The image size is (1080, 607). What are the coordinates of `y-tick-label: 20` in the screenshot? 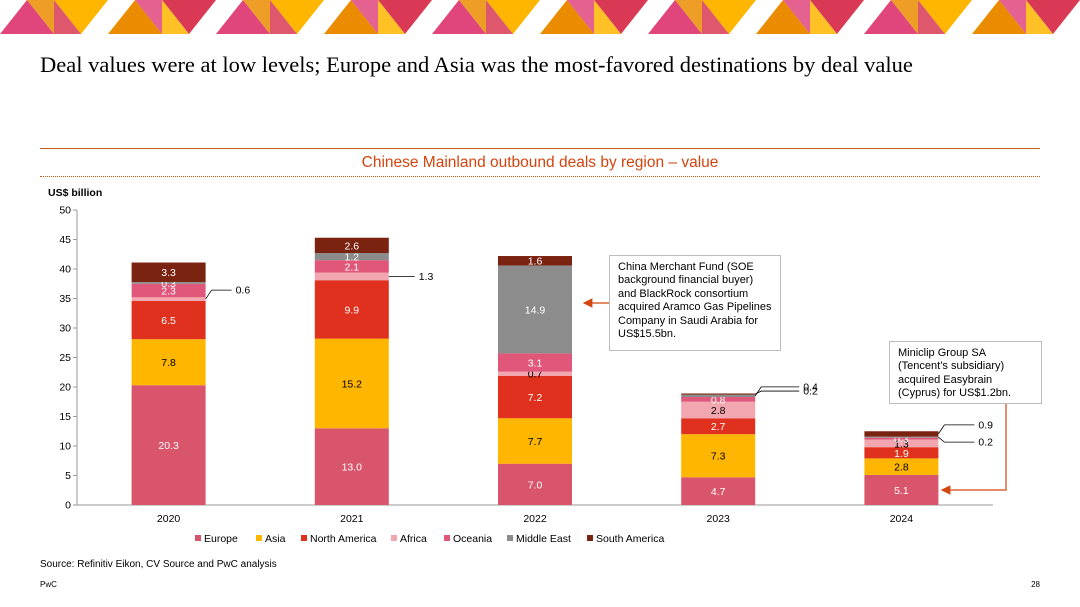 It's located at (65, 388).